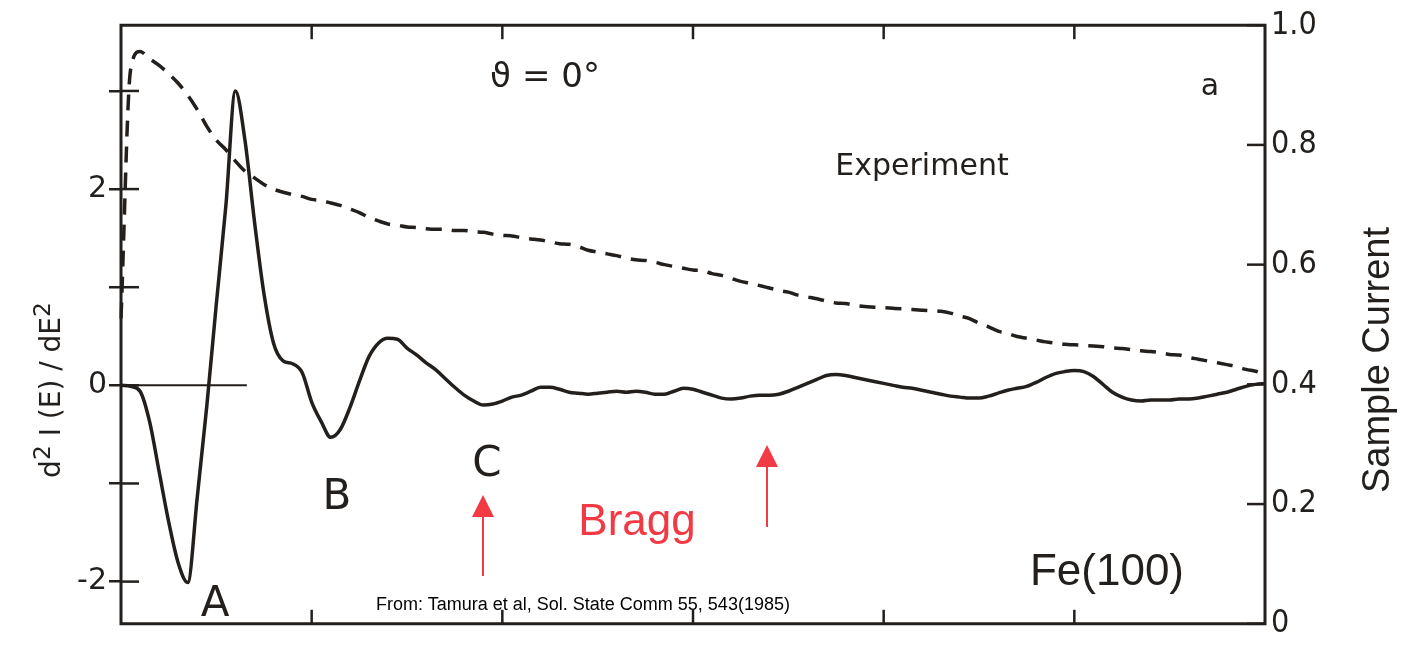 This screenshot has height=649, width=1405. What do you see at coordinates (1294, 381) in the screenshot?
I see `y2-tick-label: 0.4` at bounding box center [1294, 381].